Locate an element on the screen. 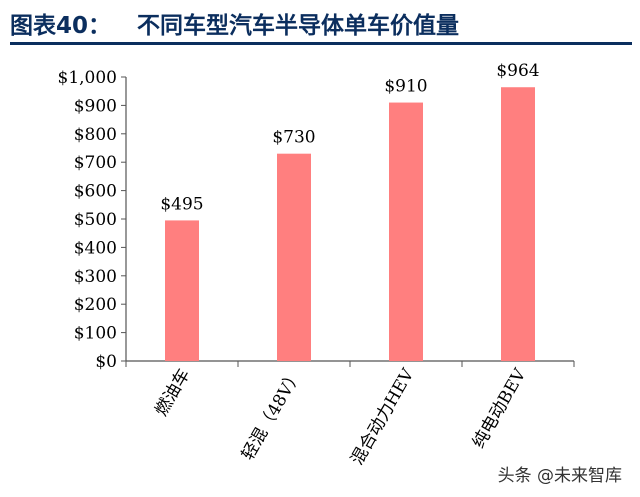  x-tick-label: 混合动力HEV is located at coordinates (382, 417).